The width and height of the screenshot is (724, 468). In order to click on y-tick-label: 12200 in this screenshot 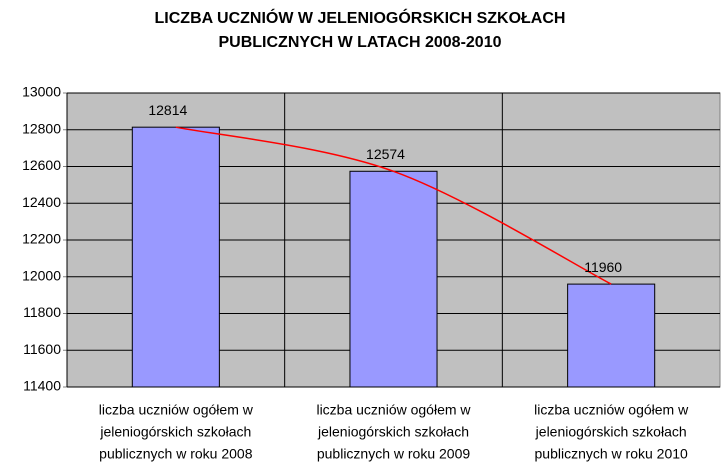, I will do `click(41, 239)`.